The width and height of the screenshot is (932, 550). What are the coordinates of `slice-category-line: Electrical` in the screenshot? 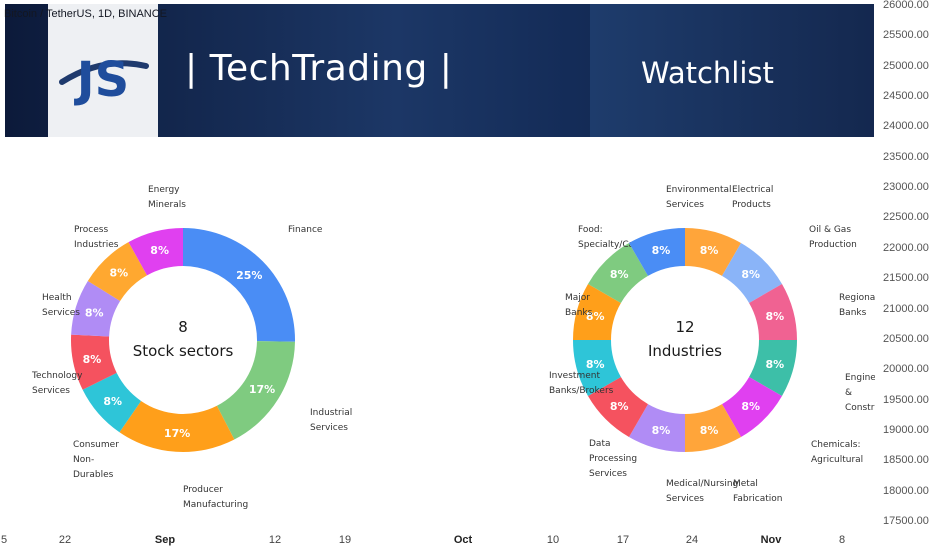 It's located at (752, 190).